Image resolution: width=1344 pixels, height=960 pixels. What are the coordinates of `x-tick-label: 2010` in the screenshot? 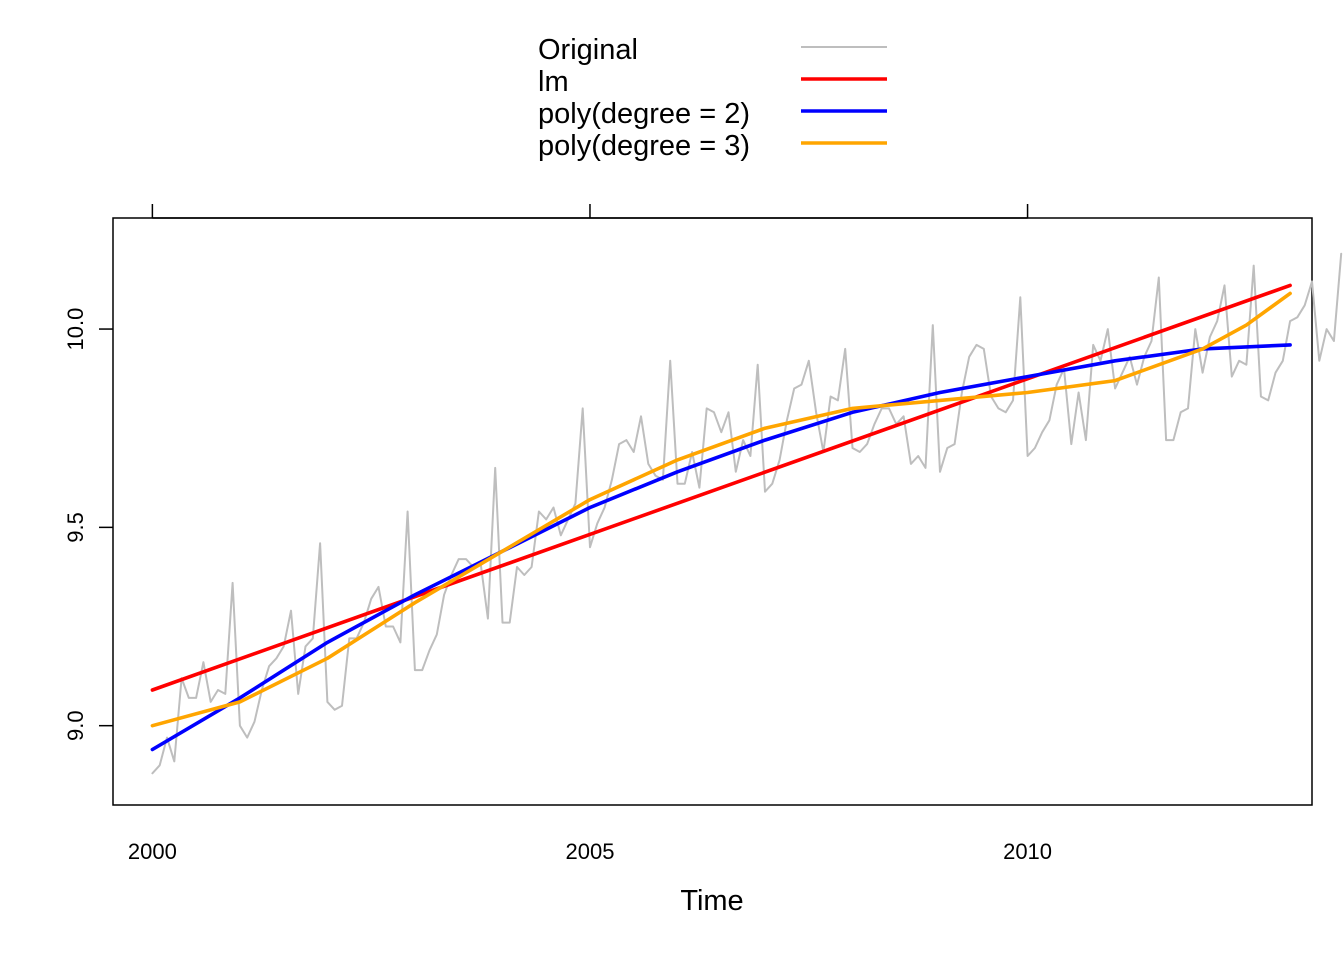 It's located at (1027, 851).